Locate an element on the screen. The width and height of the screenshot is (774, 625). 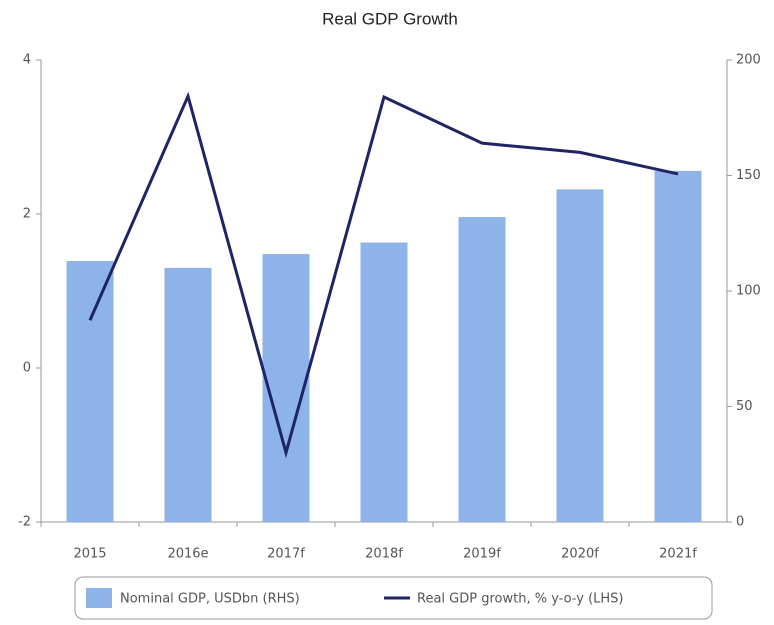
y2-tick-label: 200 is located at coordinates (748, 60).